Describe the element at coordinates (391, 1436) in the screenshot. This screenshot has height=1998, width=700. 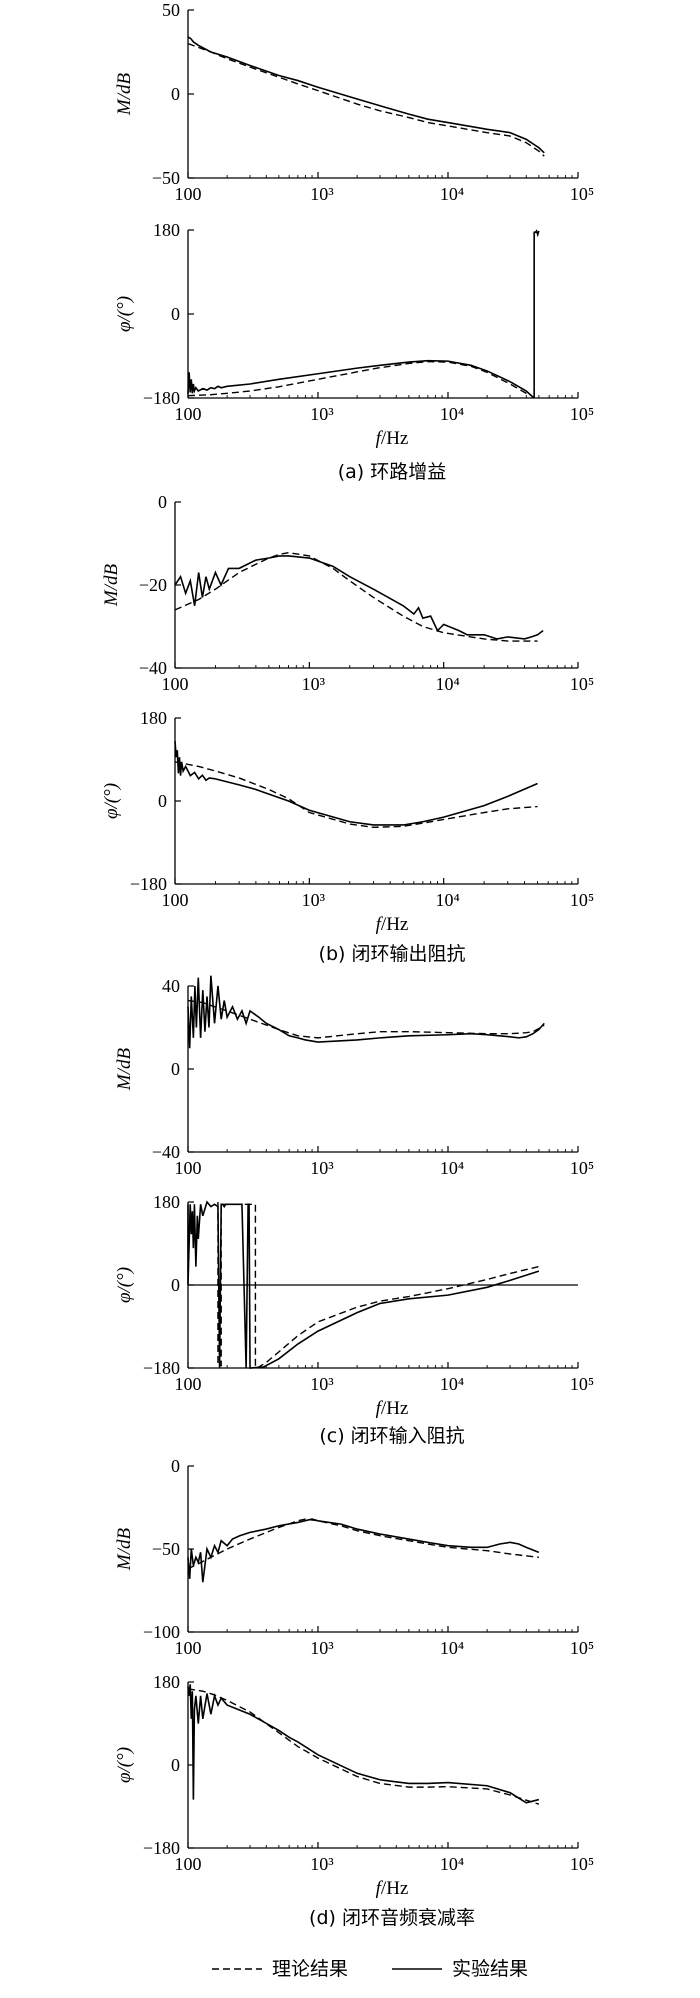
I see `caption-c: (c) 闭环输入阻抗` at that location.